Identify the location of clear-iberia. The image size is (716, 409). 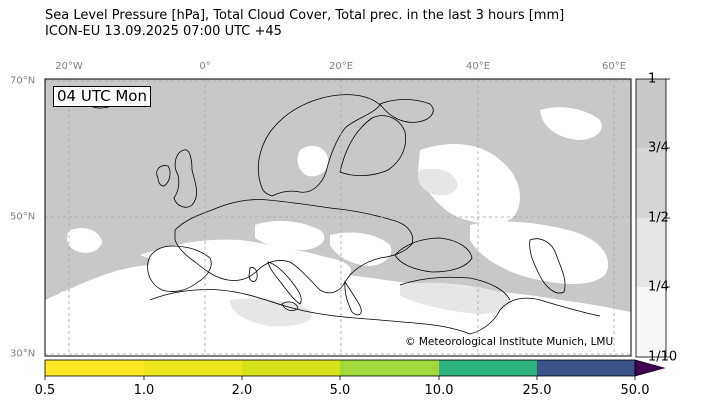
(180, 274).